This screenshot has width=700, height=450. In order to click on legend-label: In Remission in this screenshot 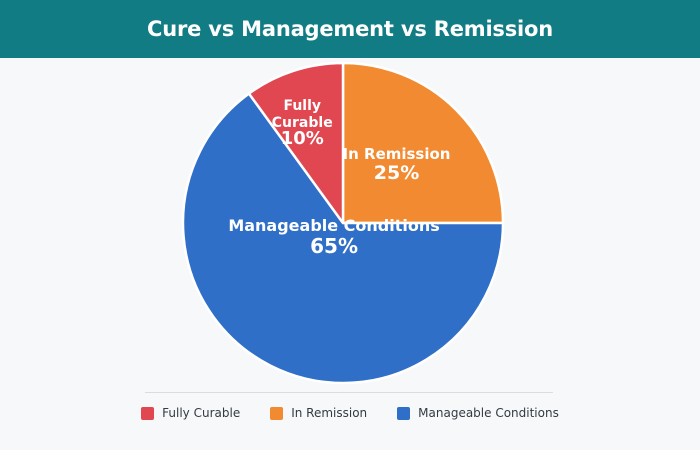, I will do `click(329, 413)`.